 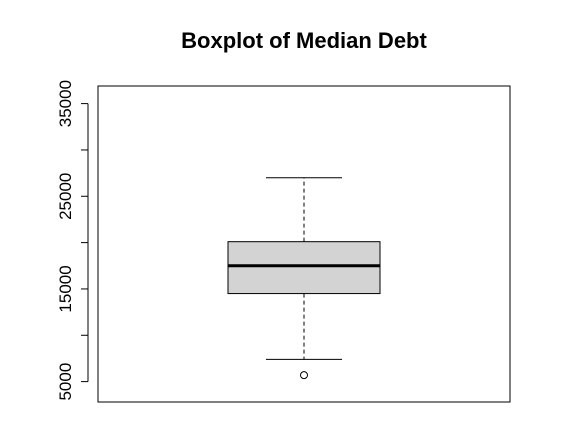 I want to click on box-group, so click(x=304, y=278).